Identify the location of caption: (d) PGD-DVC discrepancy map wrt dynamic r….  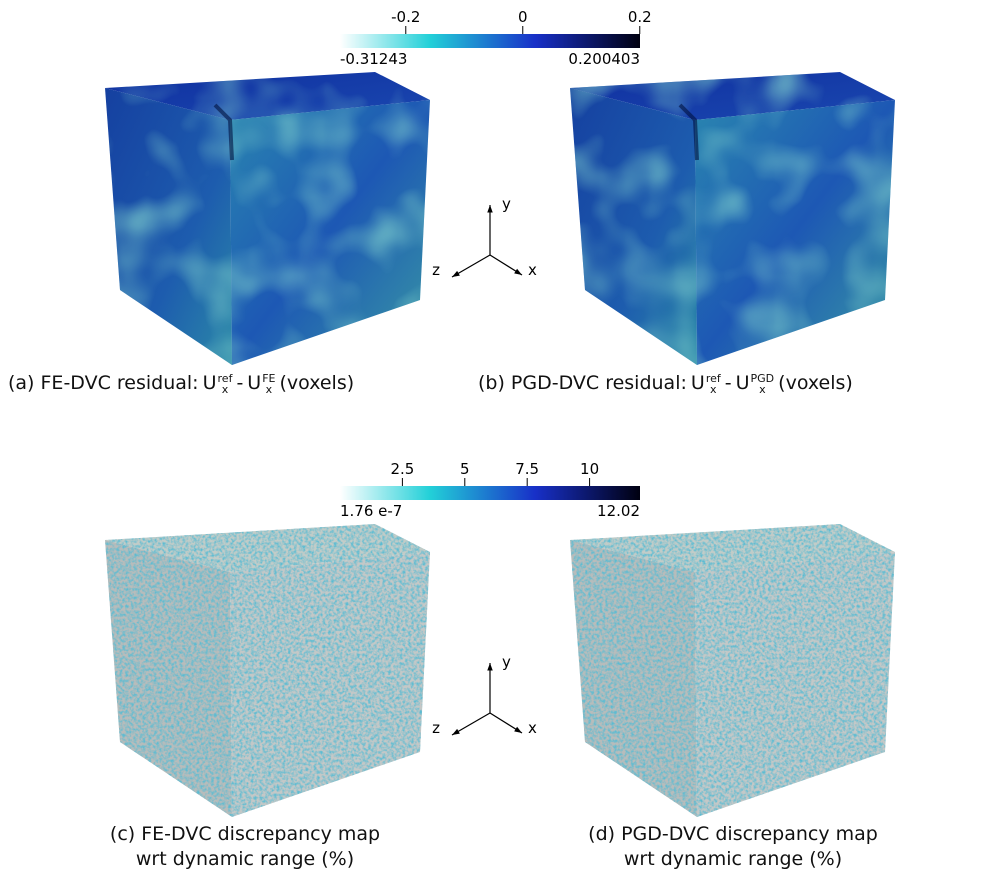
(733, 847).